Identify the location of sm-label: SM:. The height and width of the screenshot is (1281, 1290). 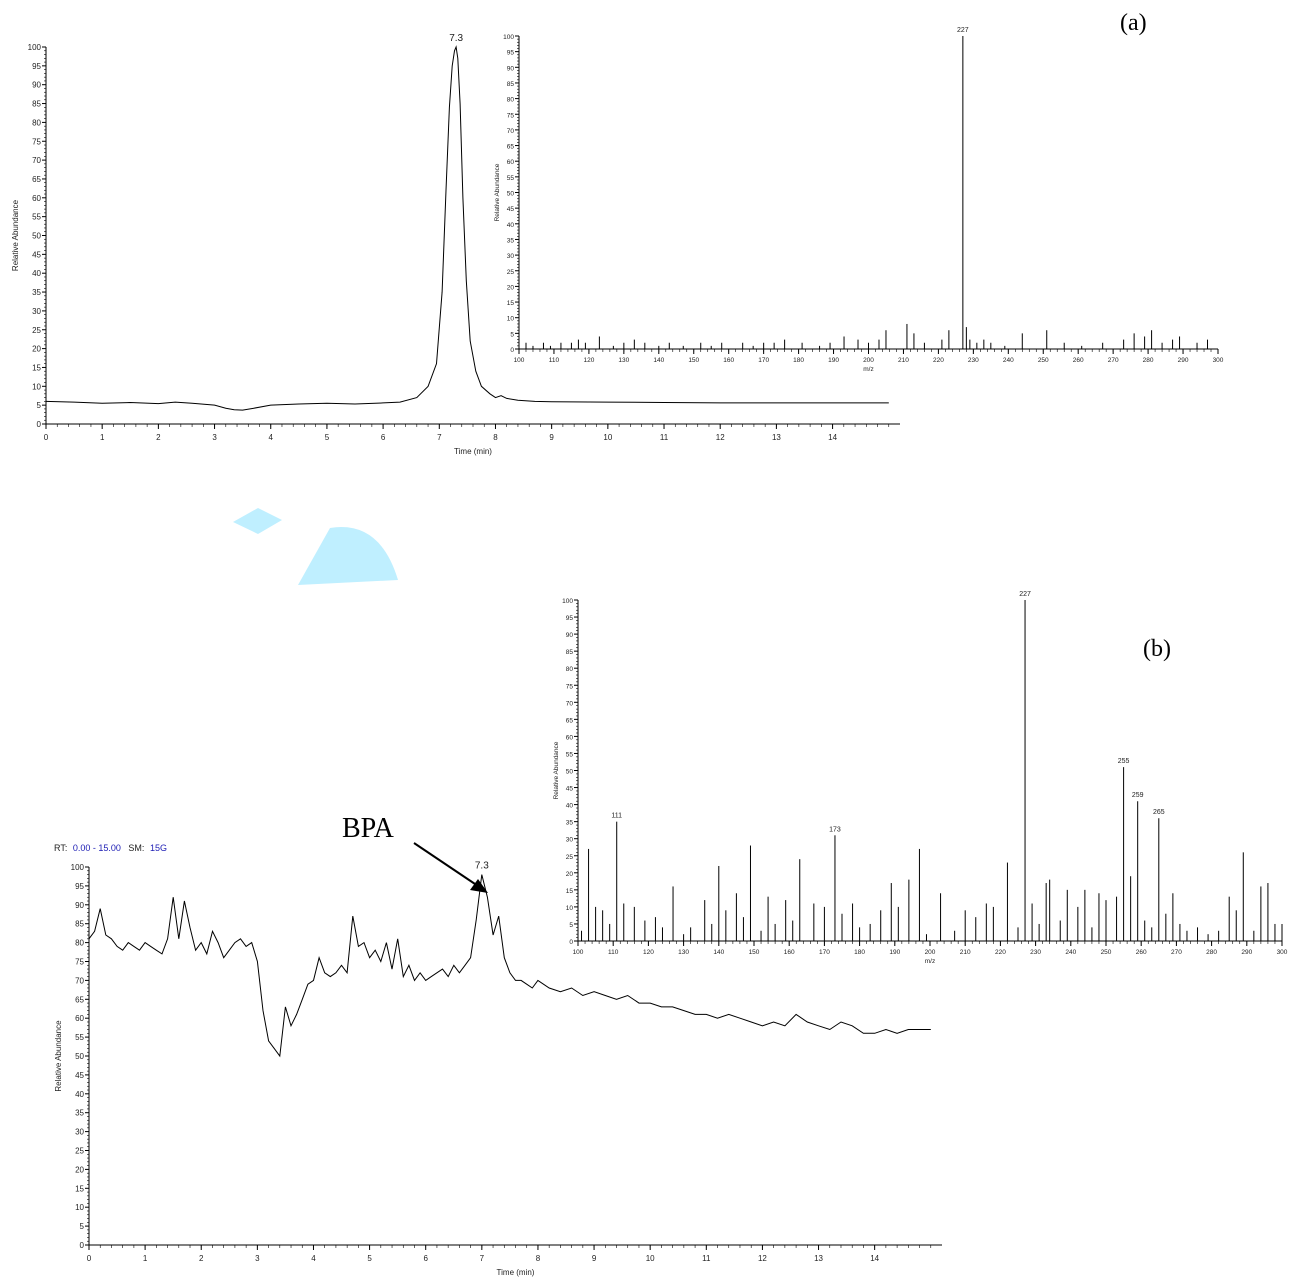
(136, 848).